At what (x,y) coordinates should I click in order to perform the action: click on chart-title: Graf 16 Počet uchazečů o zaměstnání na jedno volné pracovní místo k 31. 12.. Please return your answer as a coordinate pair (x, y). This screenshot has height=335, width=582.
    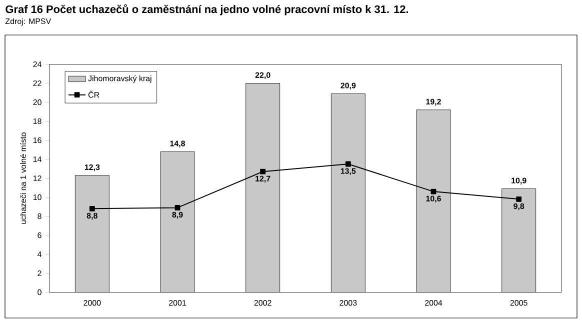
    Looking at the image, I should click on (207, 10).